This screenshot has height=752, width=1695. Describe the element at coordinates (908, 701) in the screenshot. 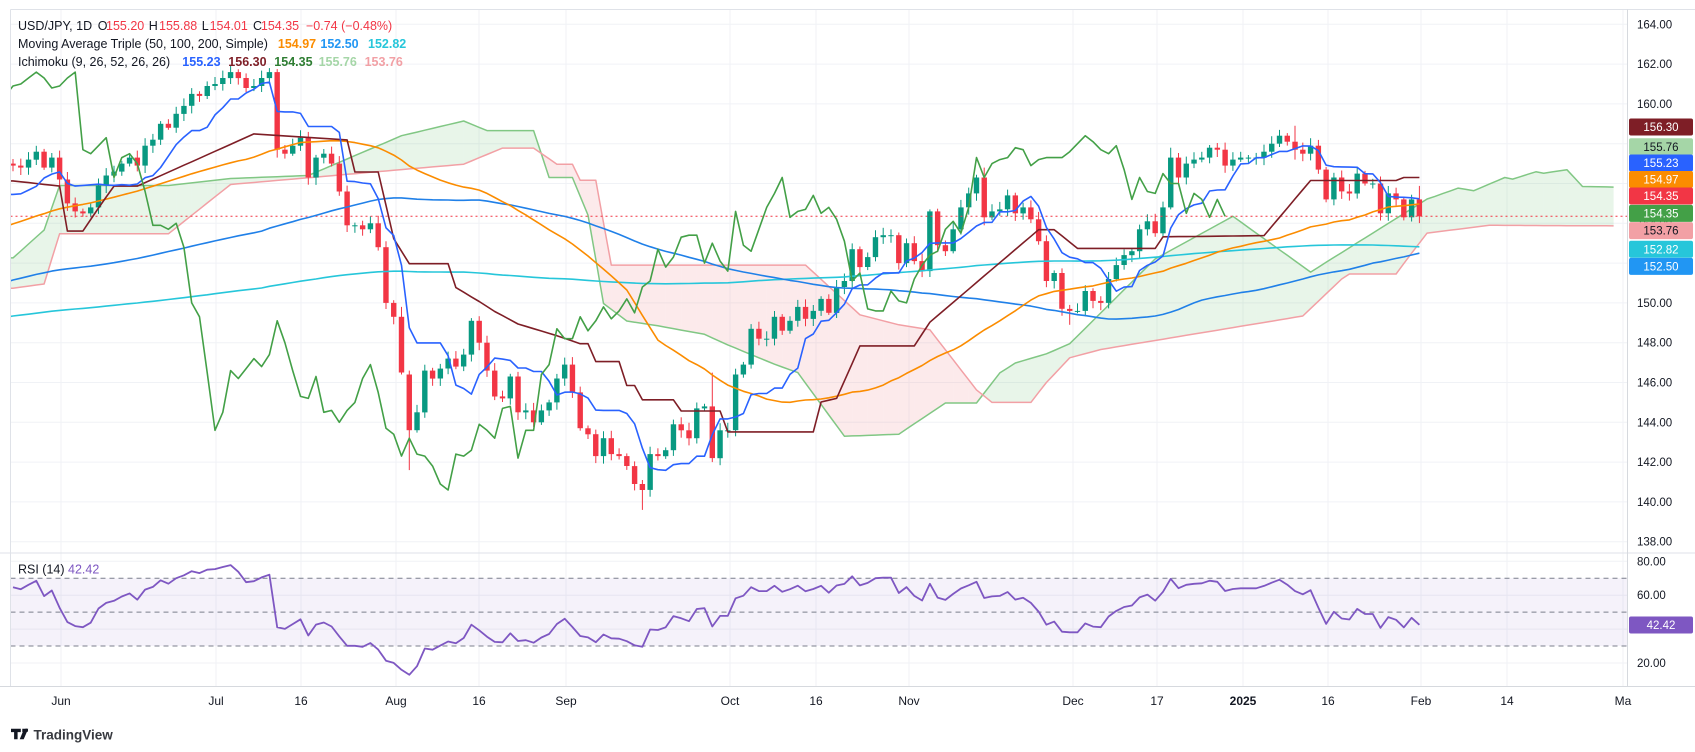

I see `svg-text: Nov` at that location.